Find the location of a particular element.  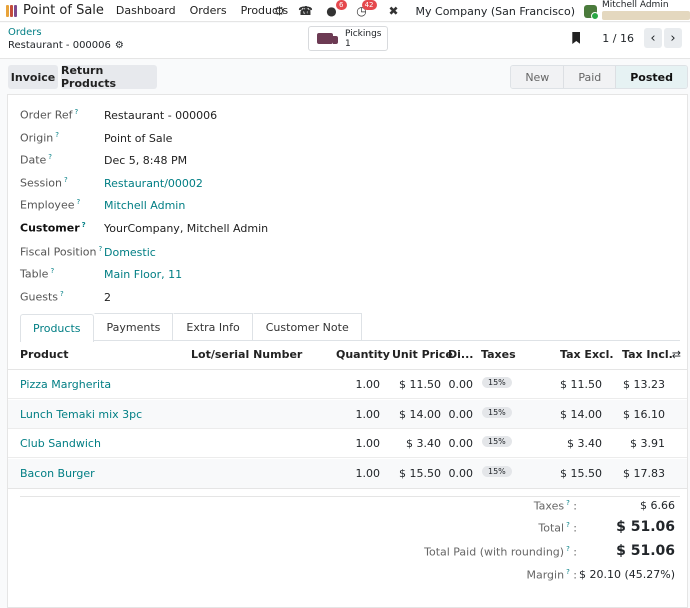

chat-icon: ● 6 is located at coordinates (335, 9).